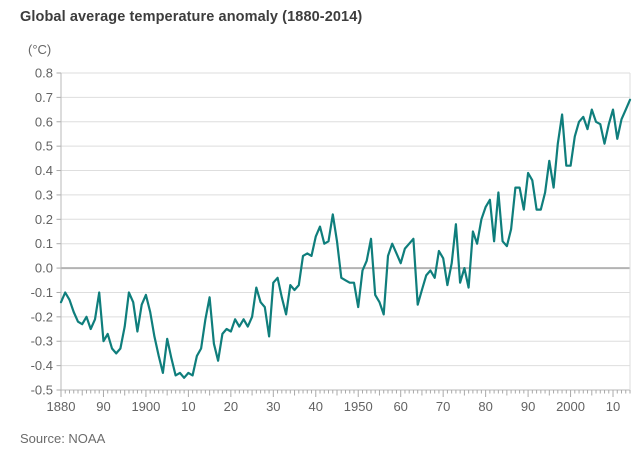  Describe the element at coordinates (44, 97) in the screenshot. I see `y-axis-label: 0.7` at that location.